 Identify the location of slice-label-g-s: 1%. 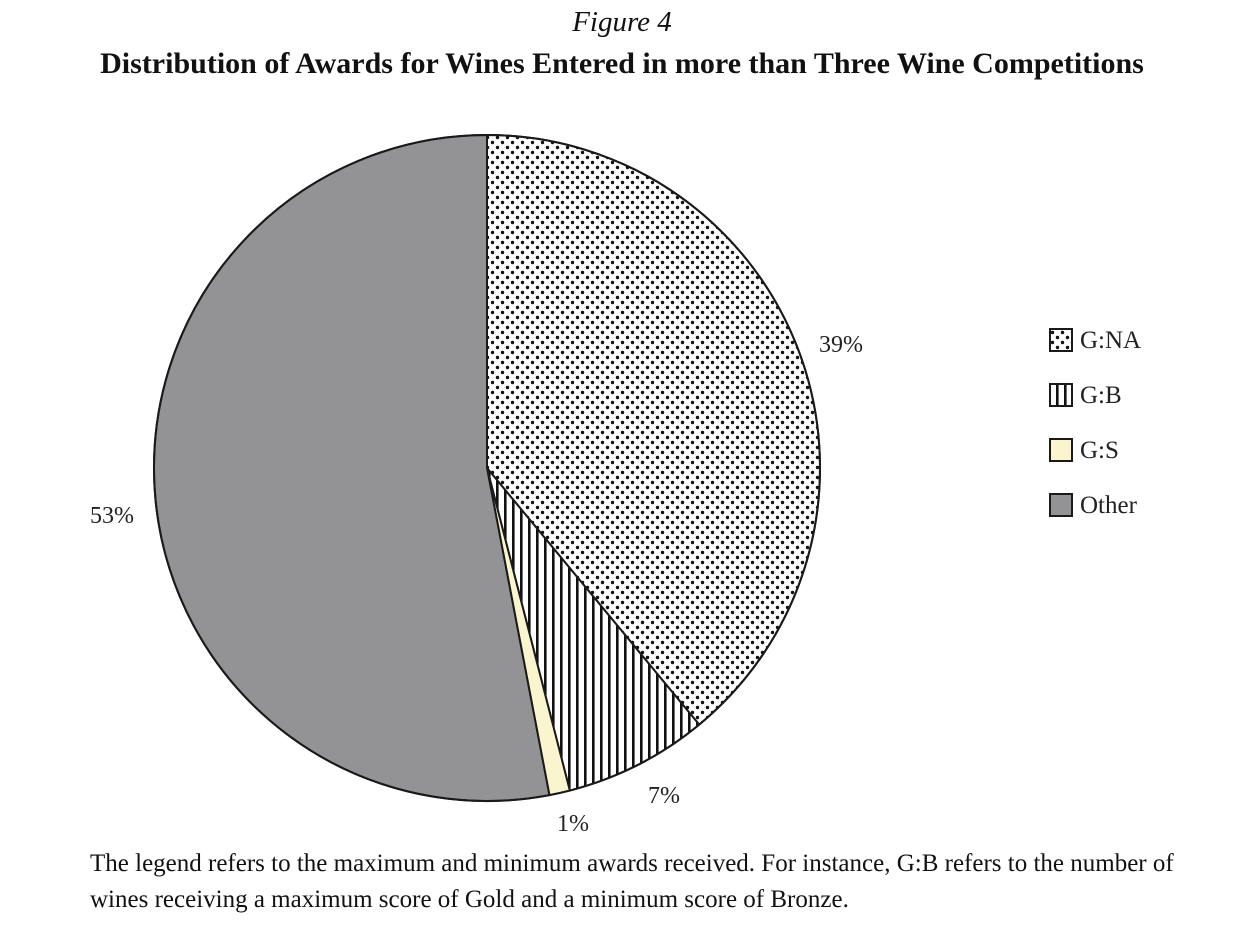
(573, 824).